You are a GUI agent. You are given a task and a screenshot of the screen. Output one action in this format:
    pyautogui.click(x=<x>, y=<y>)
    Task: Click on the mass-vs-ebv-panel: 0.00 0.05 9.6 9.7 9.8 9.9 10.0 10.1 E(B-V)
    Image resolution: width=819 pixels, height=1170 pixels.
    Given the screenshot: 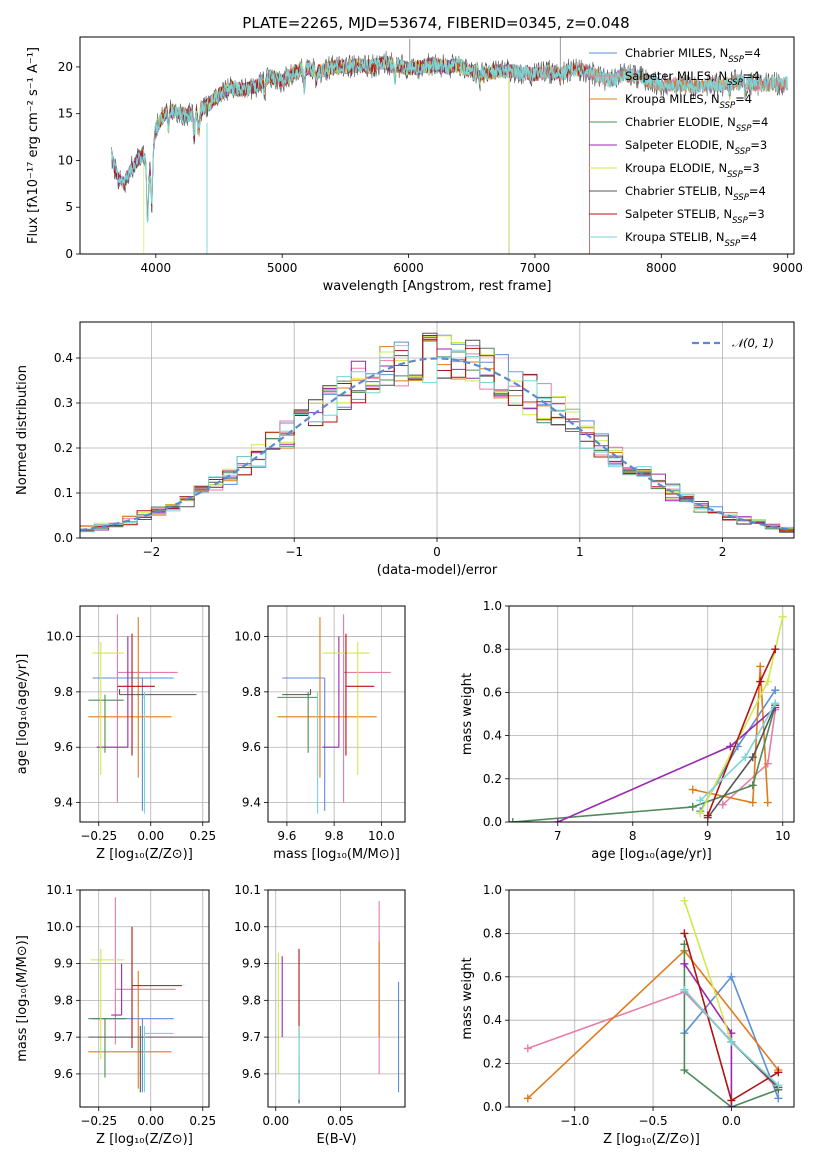 What is the action you would take?
    pyautogui.click(x=320, y=1015)
    